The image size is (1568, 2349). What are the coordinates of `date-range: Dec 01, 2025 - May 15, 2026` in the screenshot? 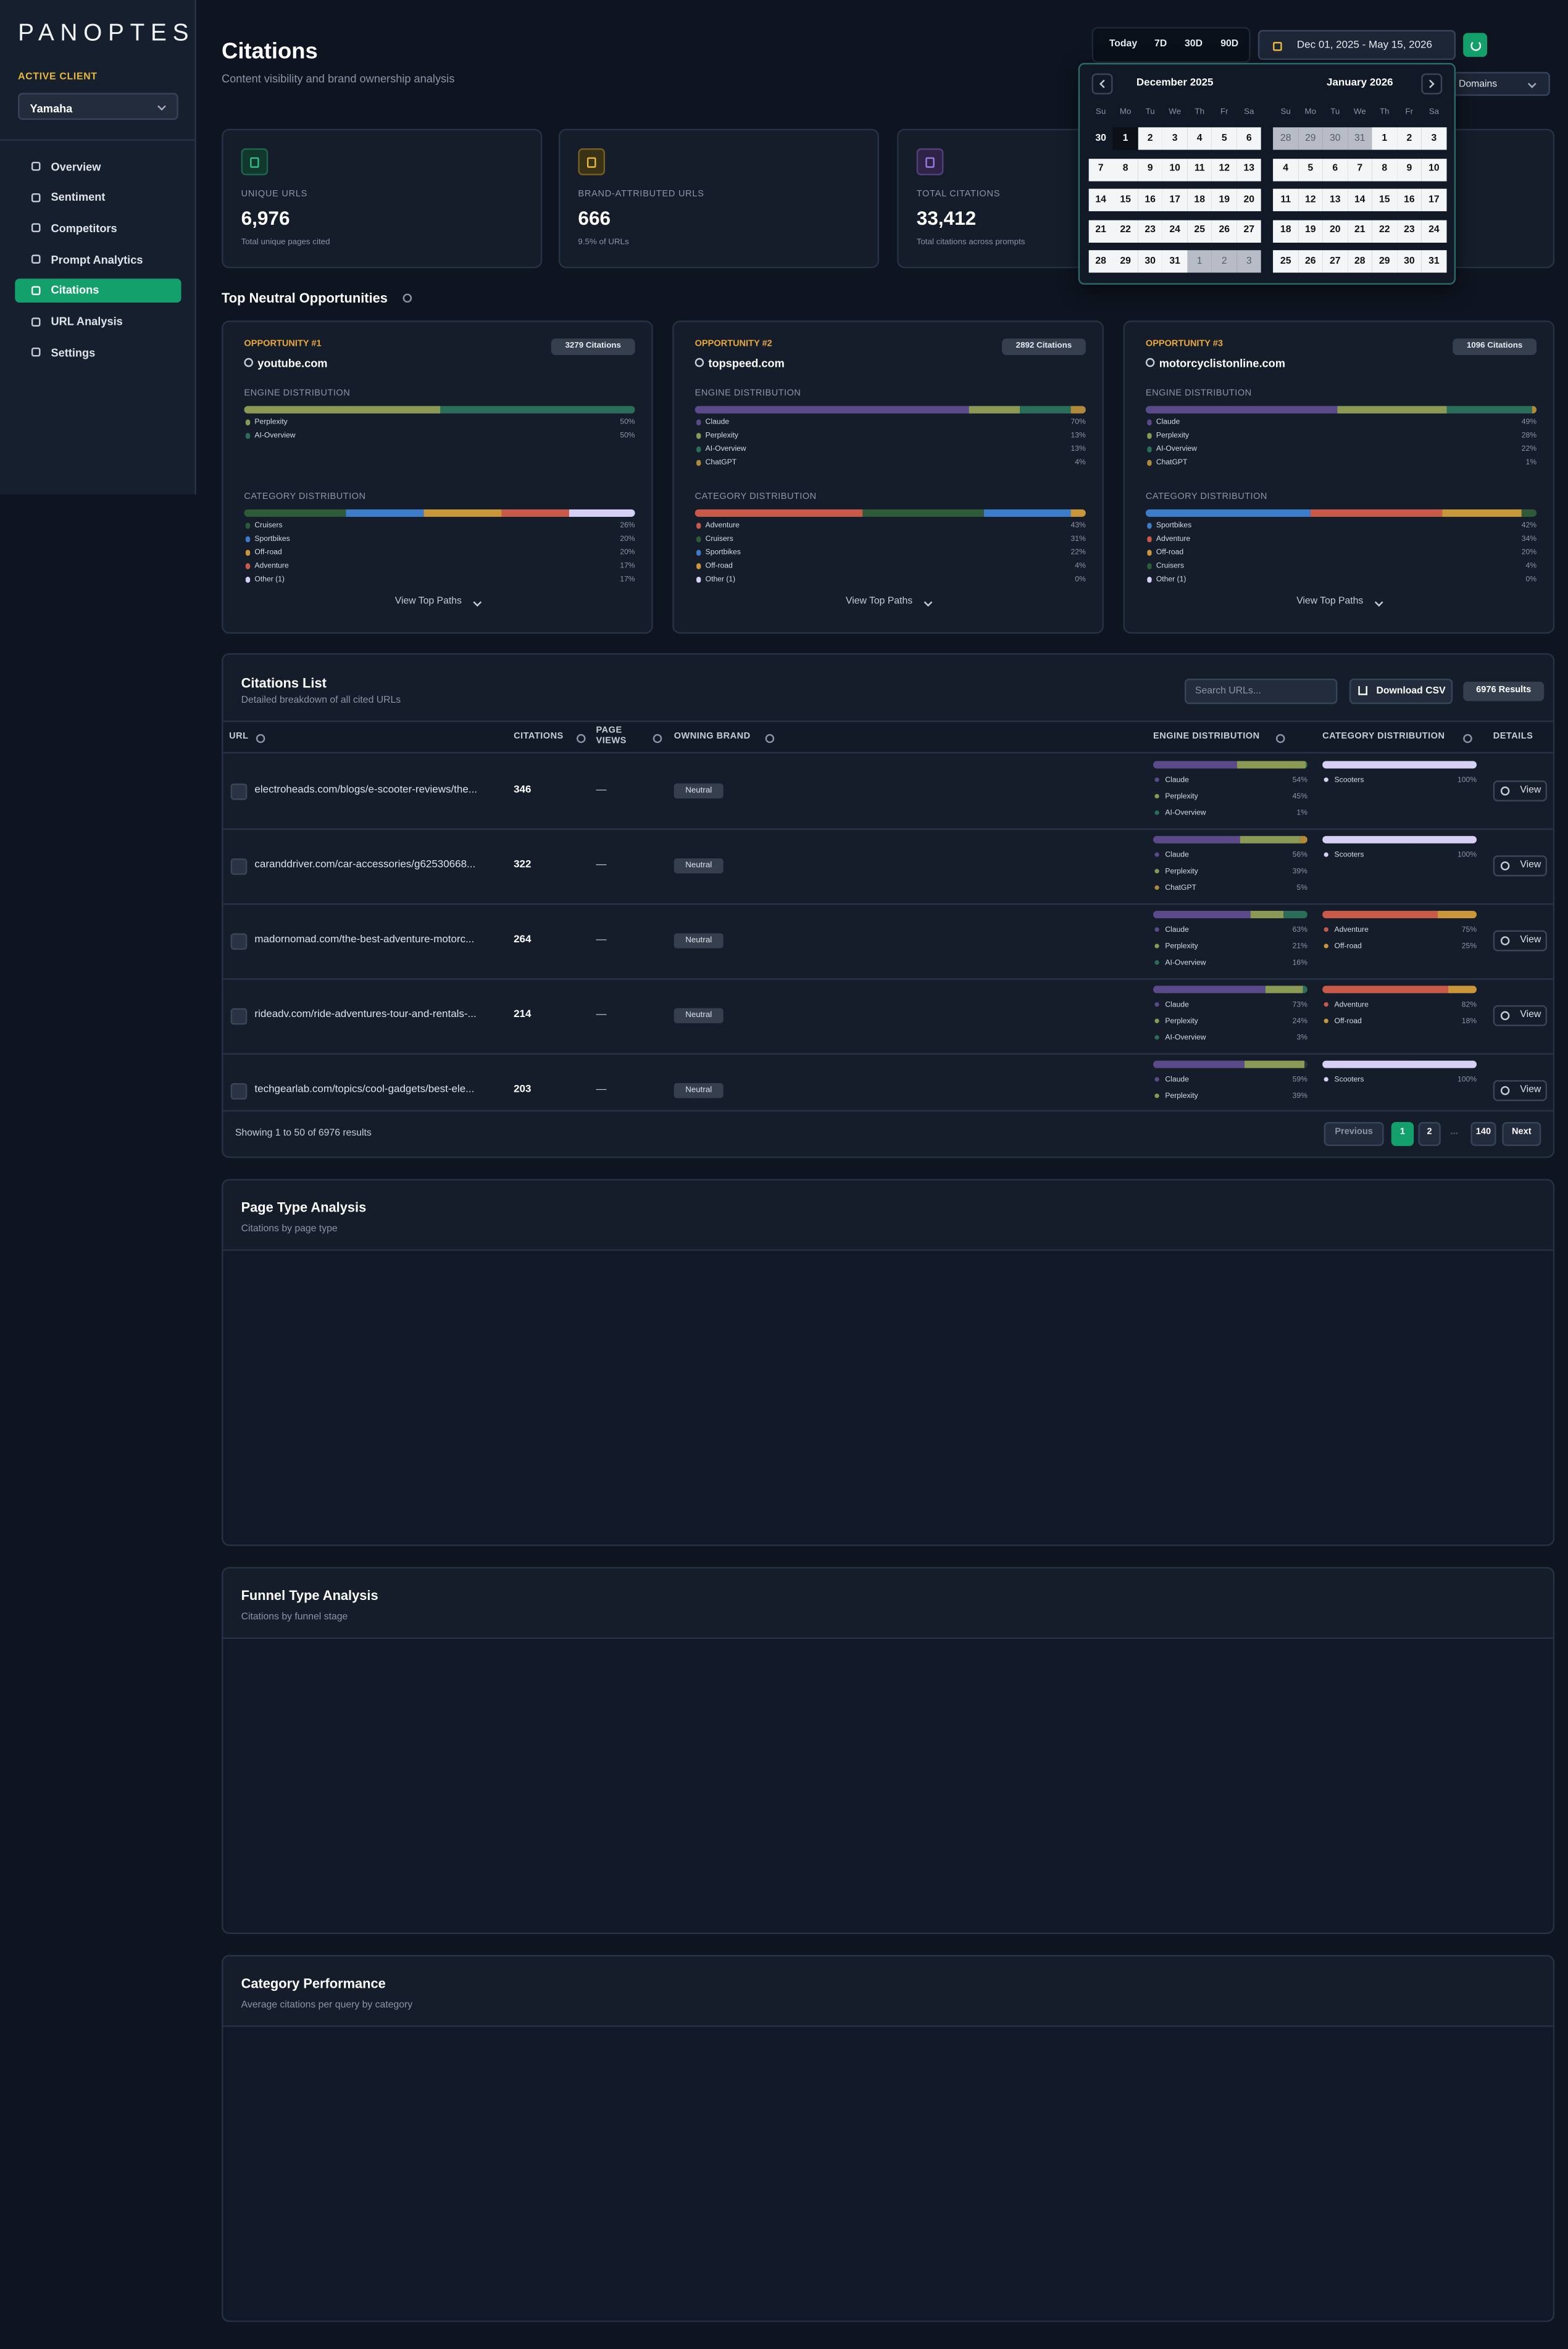 It's located at (1356, 46).